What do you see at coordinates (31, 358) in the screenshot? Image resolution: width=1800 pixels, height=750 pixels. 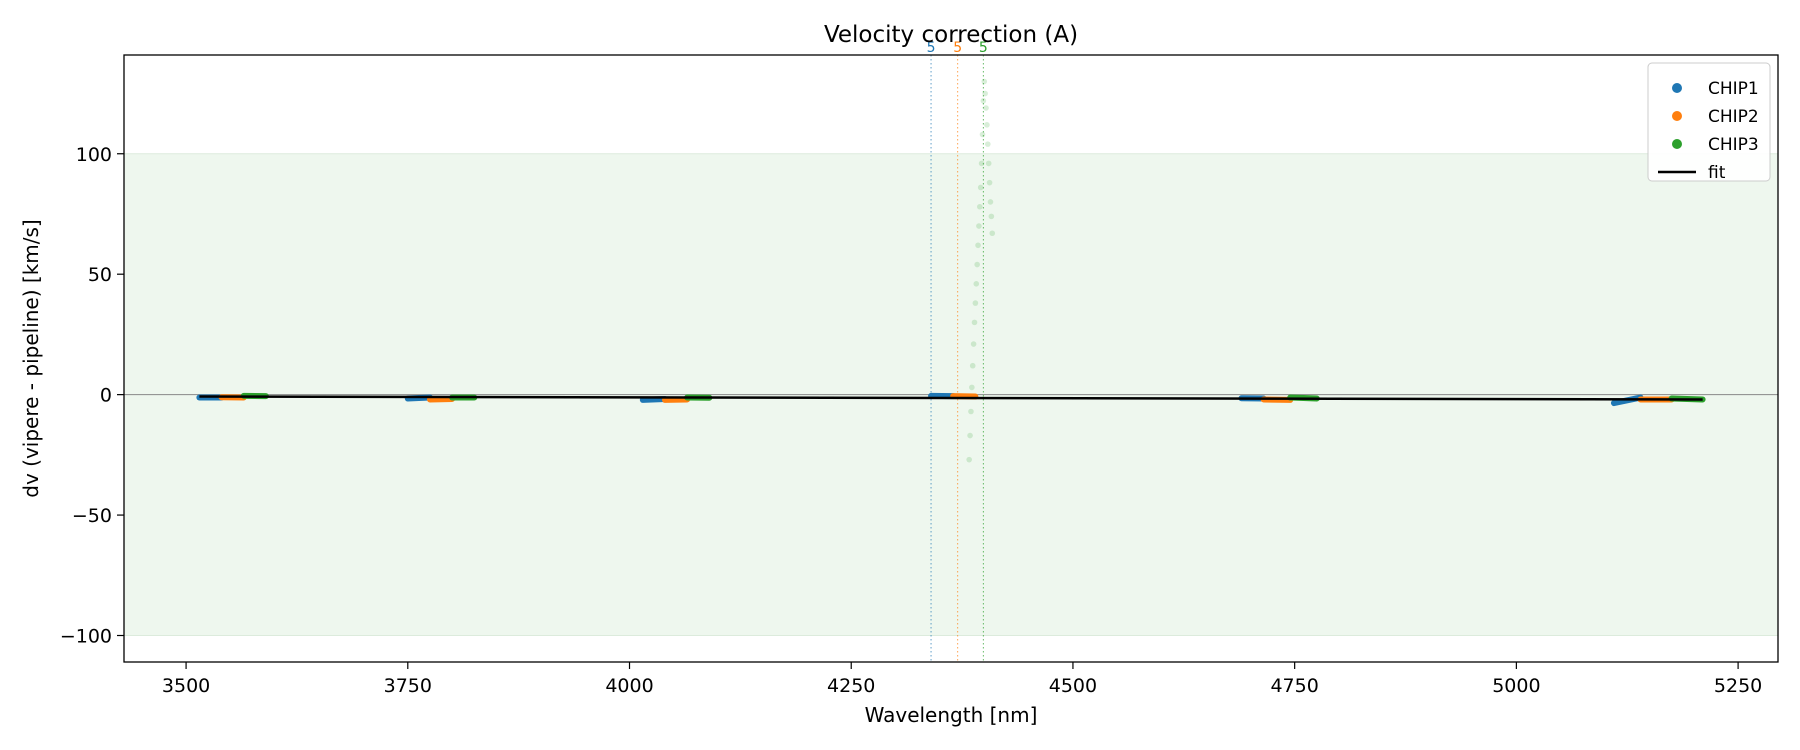 I see `y-axis-label: dv (vipere - pipeline) [km/s]` at bounding box center [31, 358].